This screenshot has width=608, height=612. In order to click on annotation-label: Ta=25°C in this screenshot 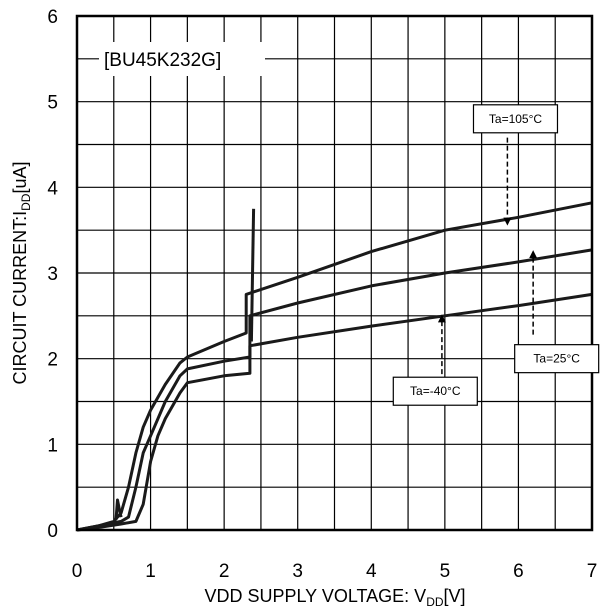, I will do `click(556, 359)`.